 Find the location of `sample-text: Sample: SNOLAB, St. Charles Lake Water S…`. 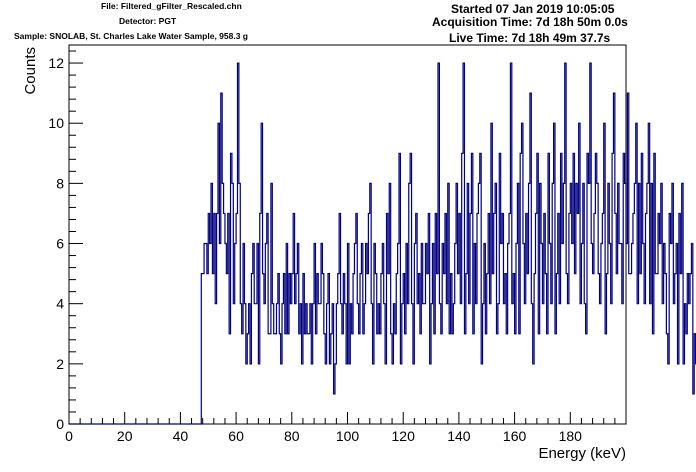

sample-text: Sample: SNOLAB, St. Charles Lake Water S… is located at coordinates (131, 36).